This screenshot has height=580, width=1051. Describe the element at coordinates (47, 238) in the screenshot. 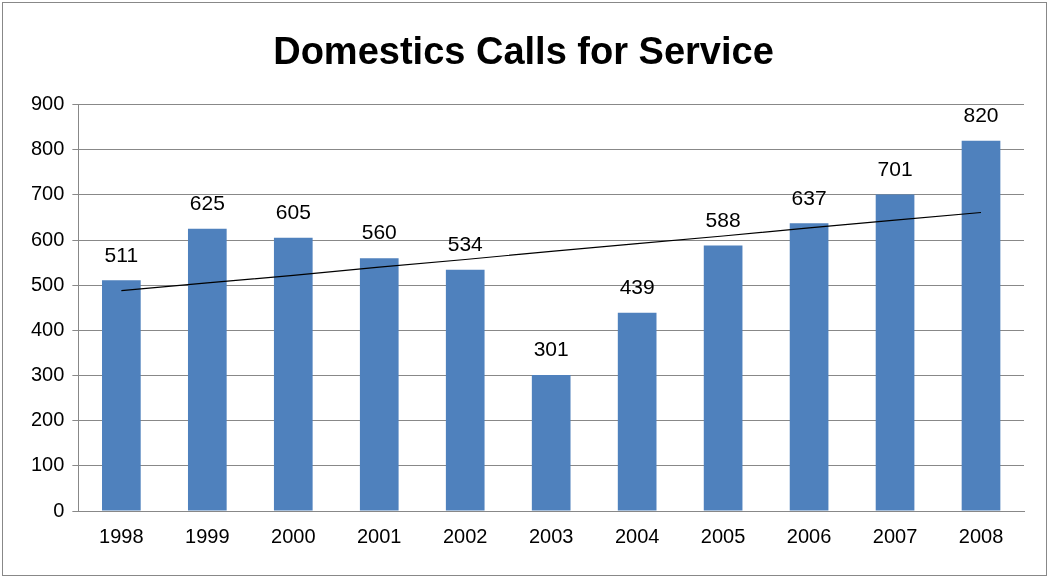

I see `y-tick-label: 600` at that location.